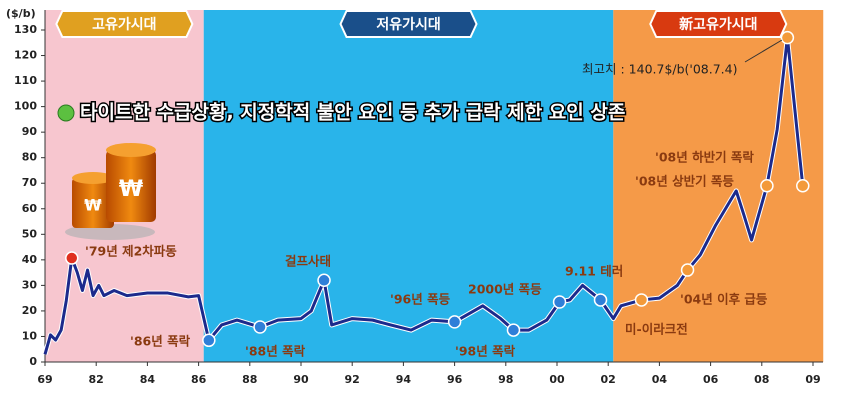 This screenshot has height=401, width=851. Describe the element at coordinates (30, 284) in the screenshot. I see `y-tick-label: 30` at that location.